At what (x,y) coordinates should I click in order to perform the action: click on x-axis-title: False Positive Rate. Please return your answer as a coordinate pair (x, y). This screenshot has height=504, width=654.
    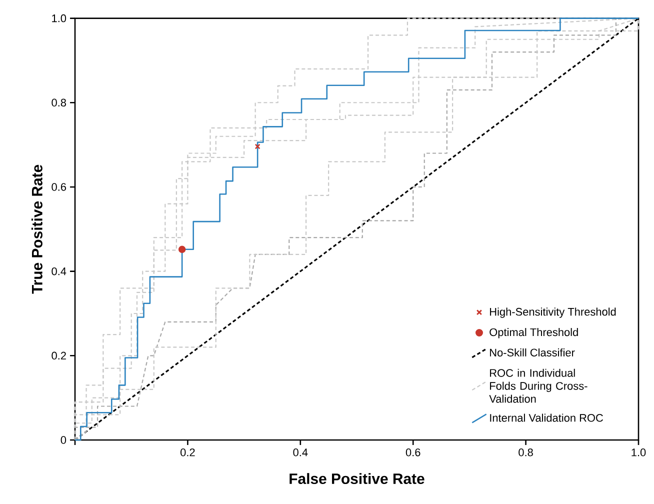
    Looking at the image, I should click on (357, 478).